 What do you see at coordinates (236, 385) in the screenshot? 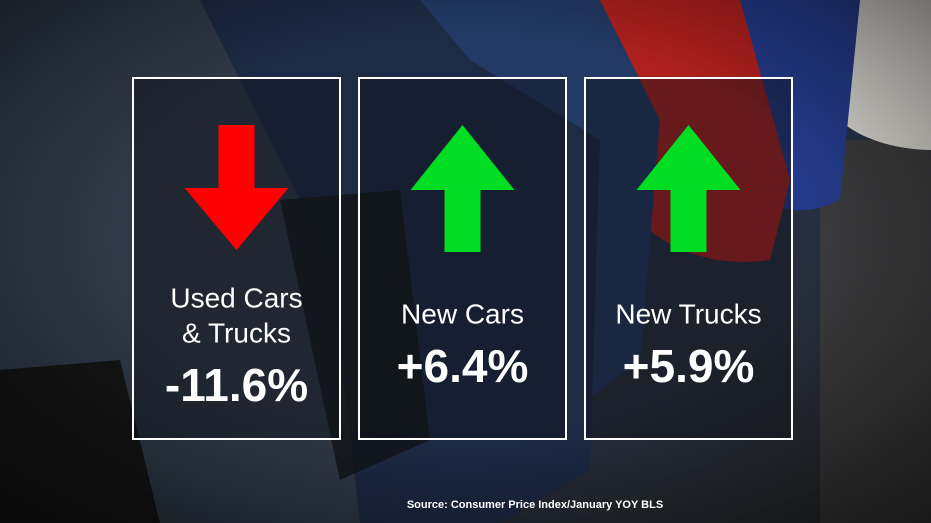
I see `panel-value: -11.6%` at bounding box center [236, 385].